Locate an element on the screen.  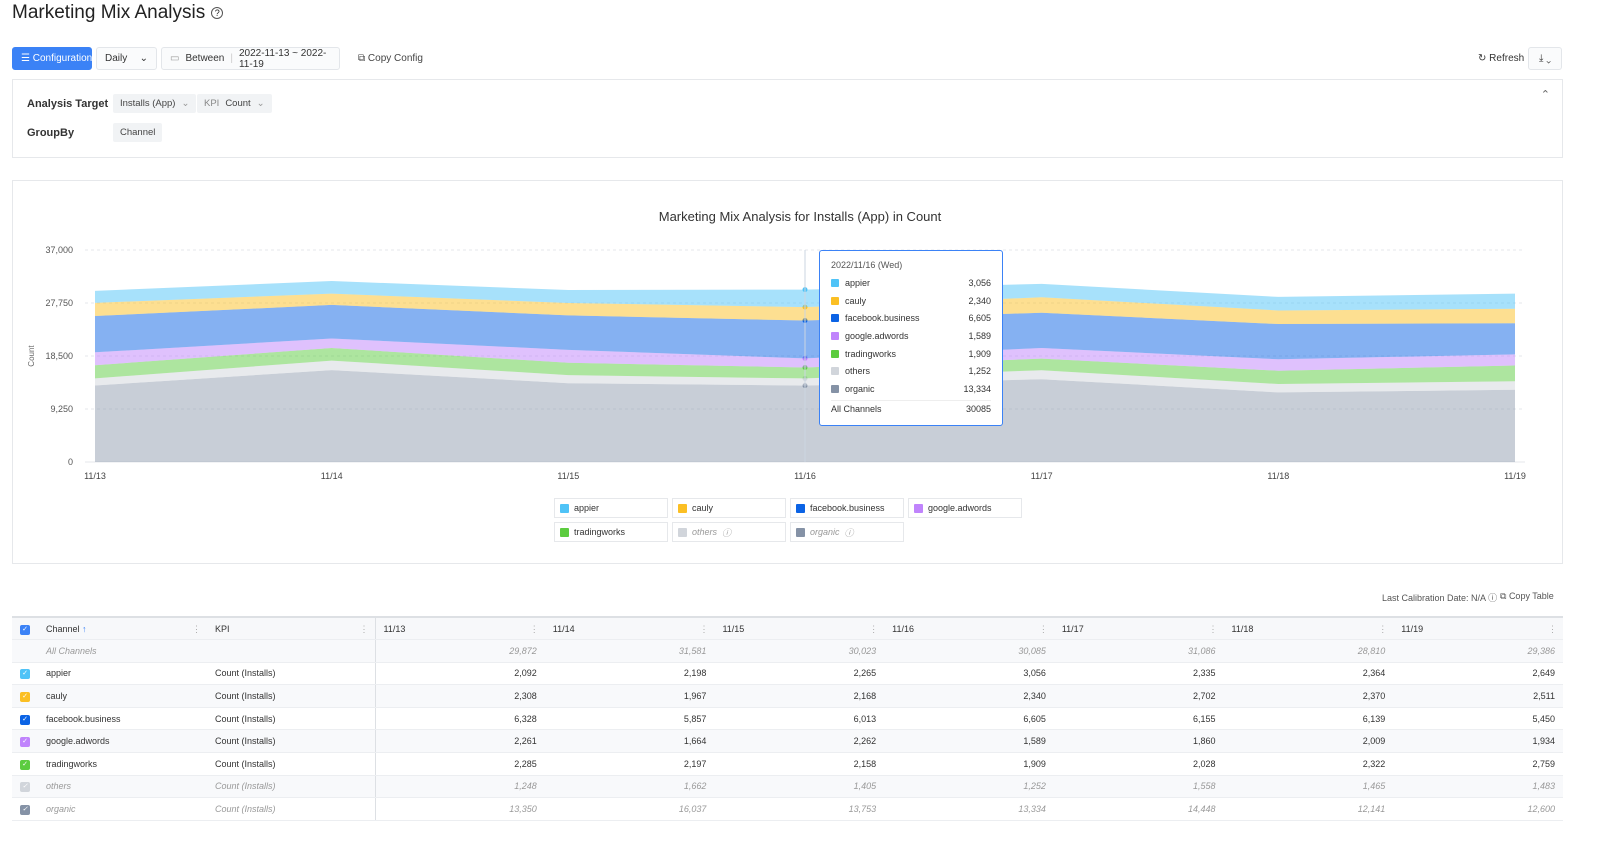
table-cell: 1,465 is located at coordinates (1308, 787).